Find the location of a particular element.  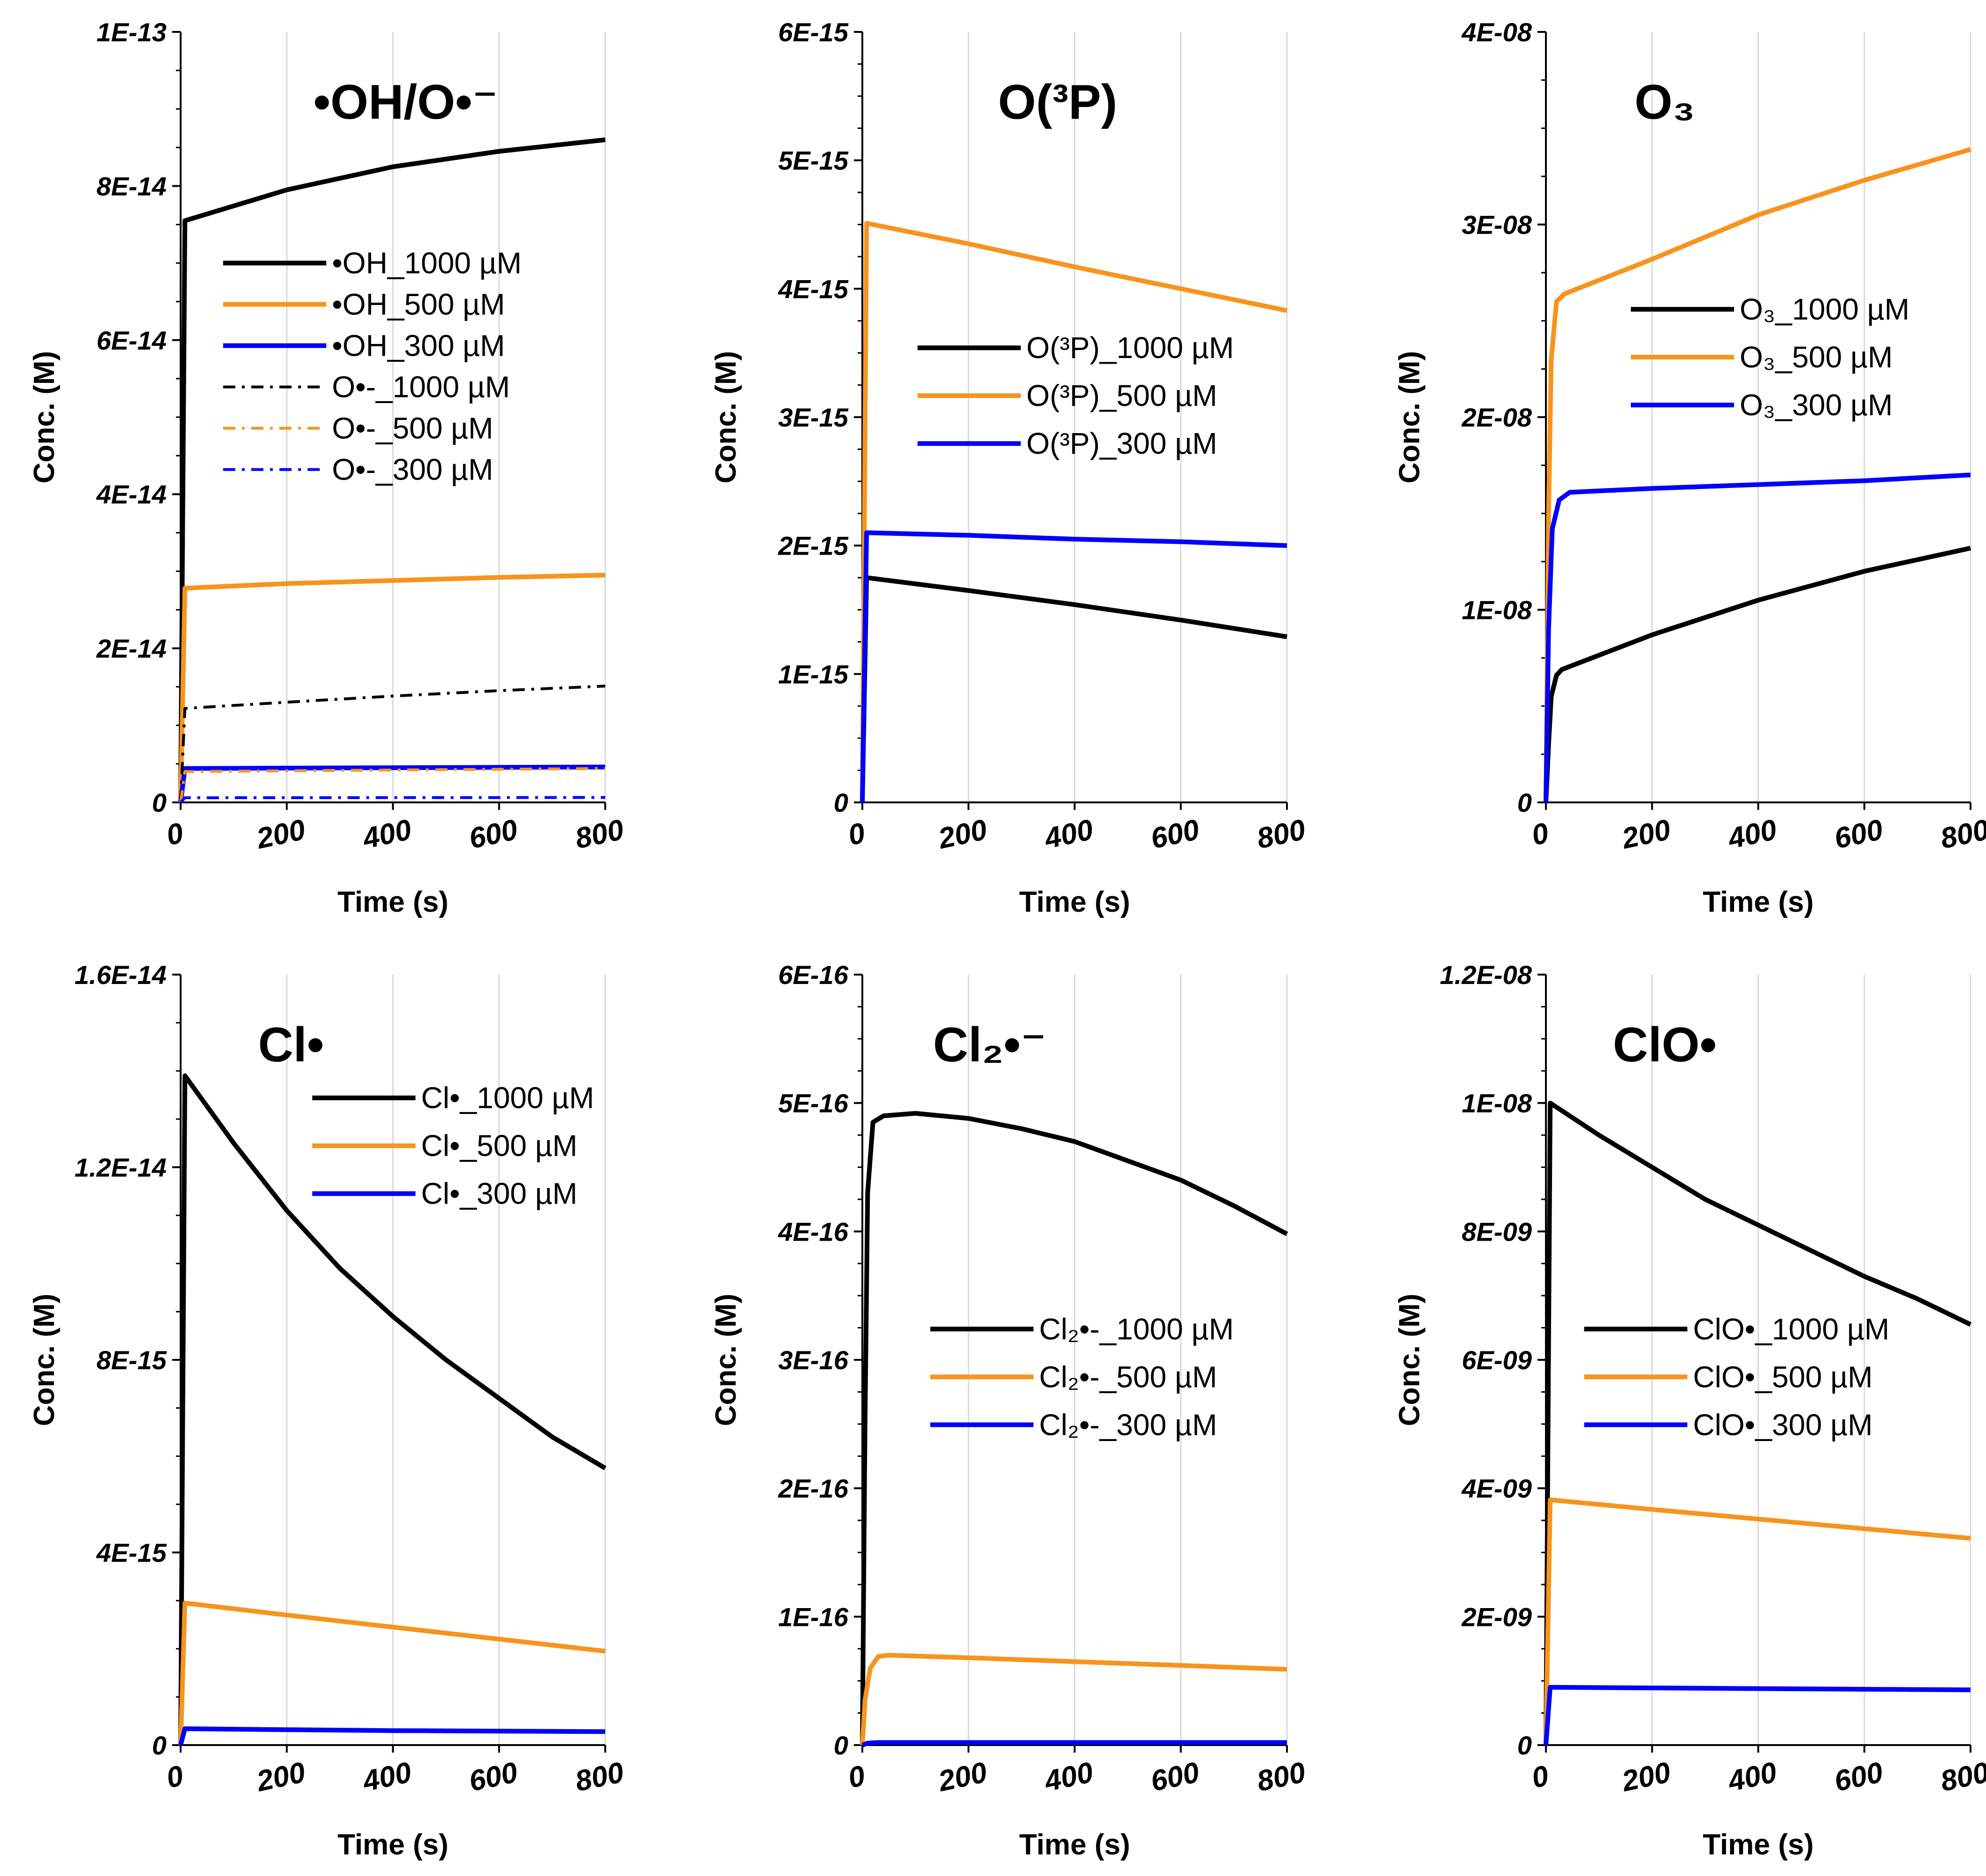

y-tick-label: 1.2E-08 is located at coordinates (1486, 975).